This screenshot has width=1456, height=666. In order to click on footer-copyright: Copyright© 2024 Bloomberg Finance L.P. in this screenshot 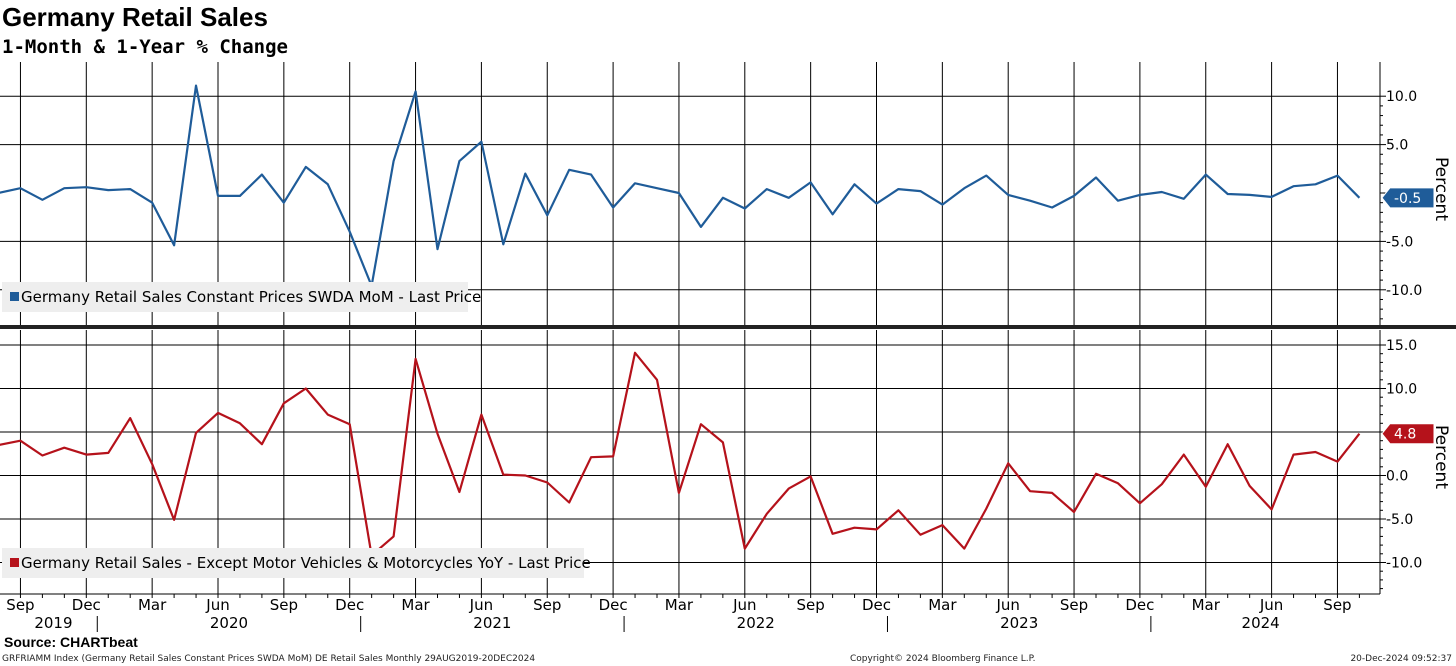, I will do `click(943, 659)`.